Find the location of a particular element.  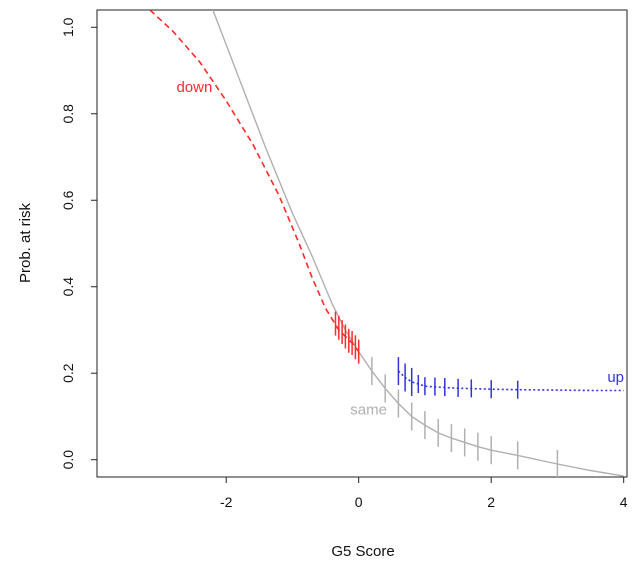

series-label-down: down is located at coordinates (194, 87).